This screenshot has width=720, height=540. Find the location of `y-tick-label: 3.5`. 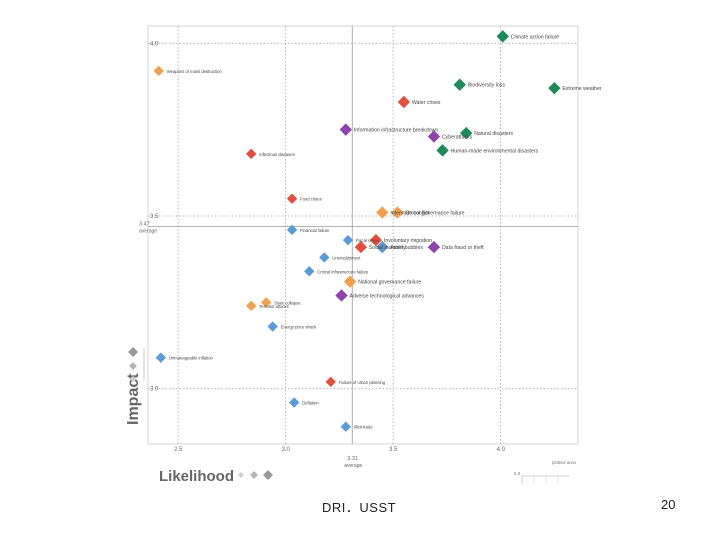

y-tick-label: 3.5 is located at coordinates (154, 217).